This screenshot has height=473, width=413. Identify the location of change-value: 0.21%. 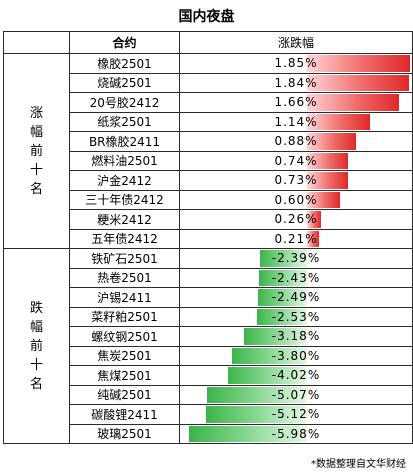
(296, 238).